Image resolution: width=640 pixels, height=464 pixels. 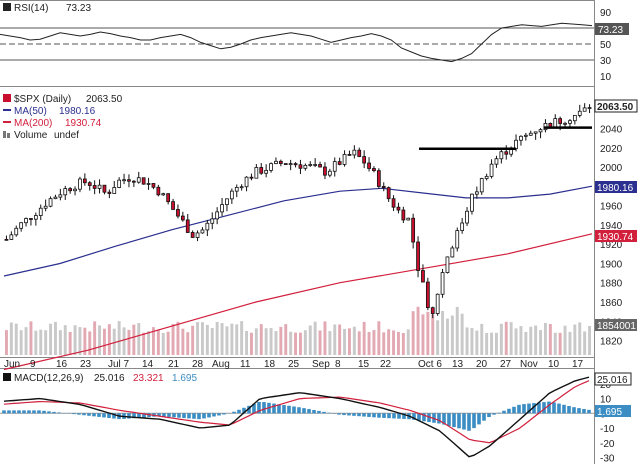 What do you see at coordinates (33, 123) in the screenshot?
I see `ma200-legend-label: MA(200)` at bounding box center [33, 123].